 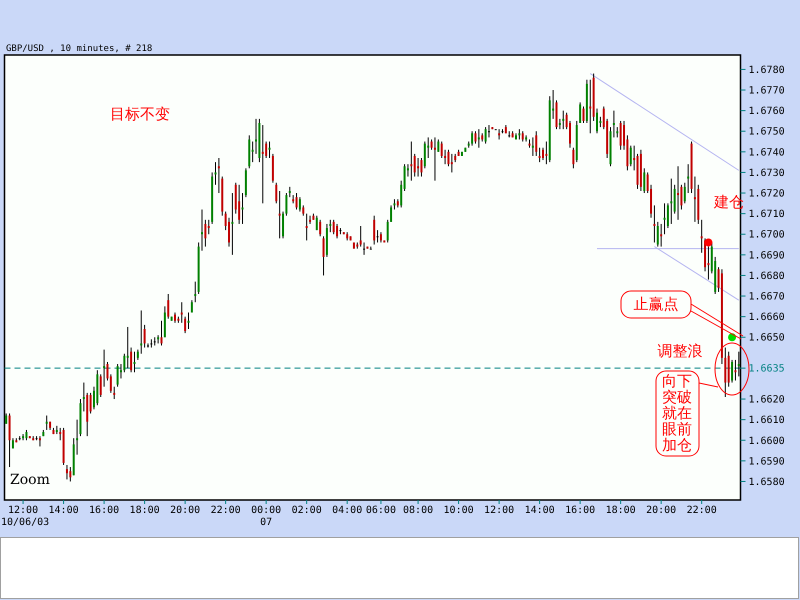 I want to click on y-tick-label: 1.6610, so click(x=766, y=420).